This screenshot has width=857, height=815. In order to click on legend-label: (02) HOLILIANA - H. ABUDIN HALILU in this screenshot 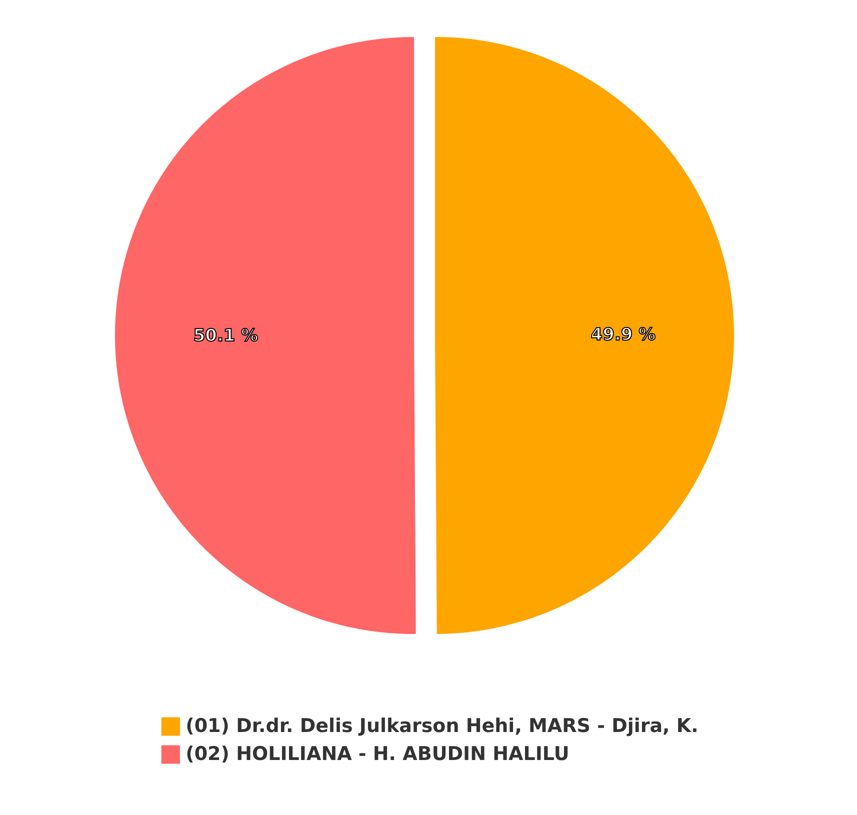, I will do `click(378, 754)`.